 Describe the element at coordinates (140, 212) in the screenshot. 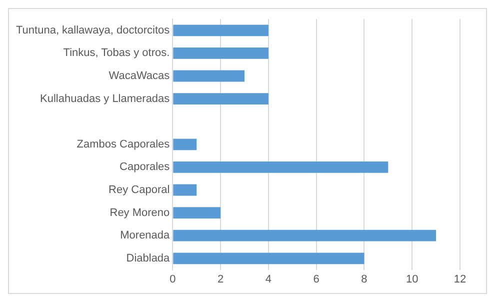

I see `y-tick-label: Rey Moreno` at that location.